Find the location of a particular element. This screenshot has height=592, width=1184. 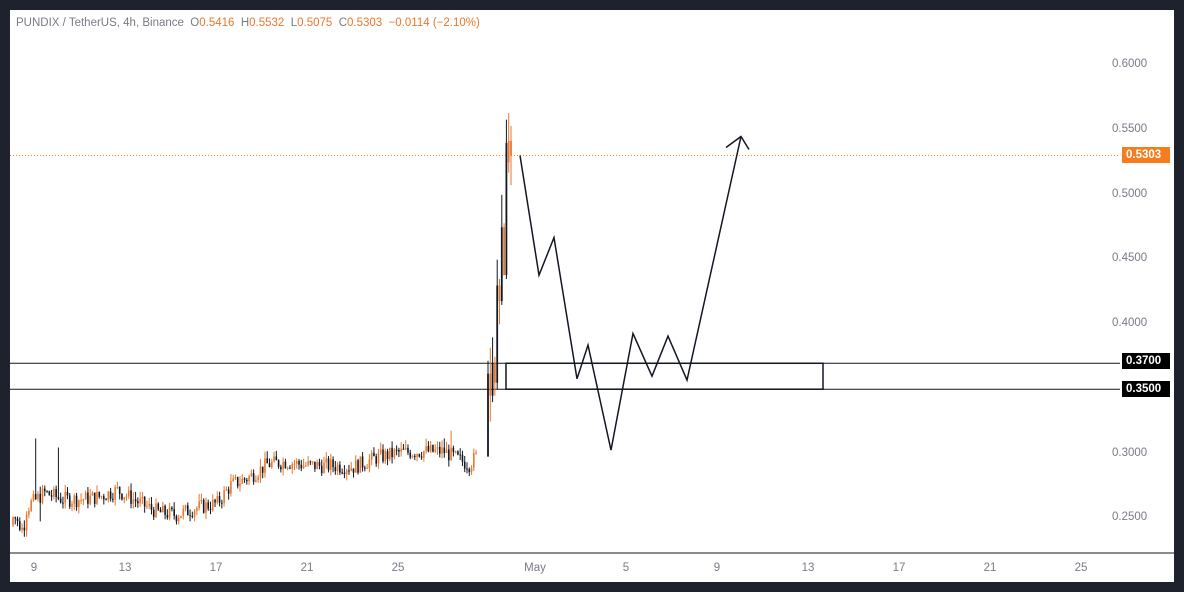

price-axis-label: 0.4500 is located at coordinates (1130, 258).